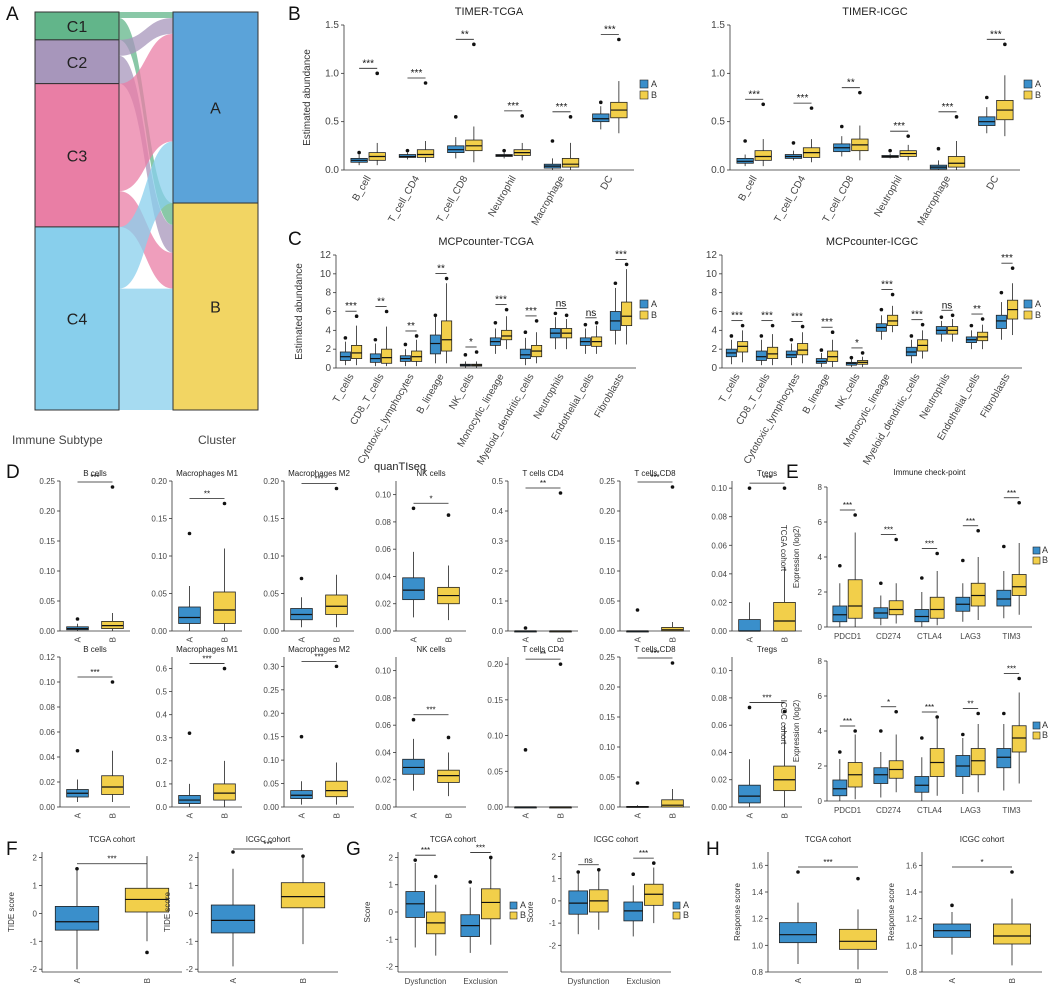  I want to click on sankey-flow, so click(146, 215).